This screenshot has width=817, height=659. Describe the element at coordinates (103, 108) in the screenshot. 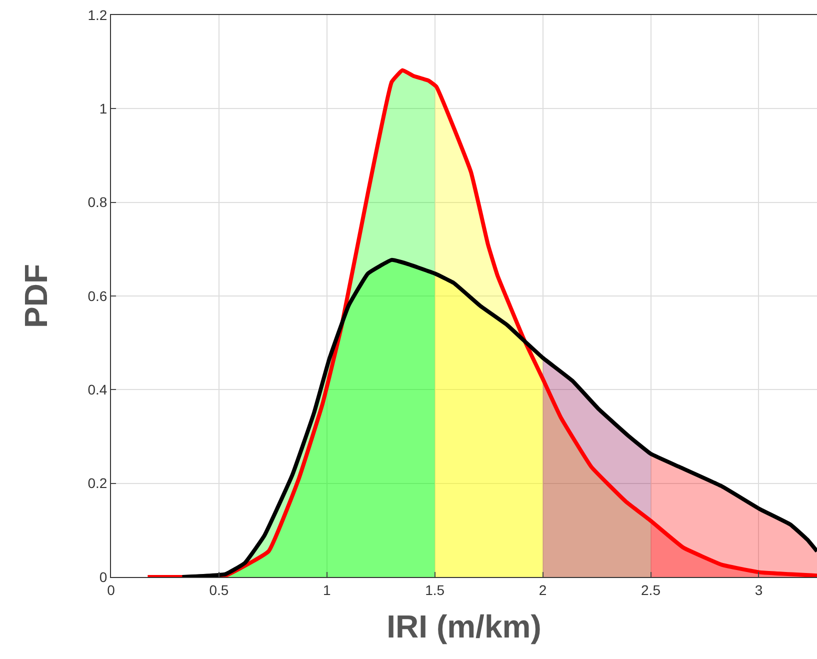

I see `y-tick-label: 1` at that location.